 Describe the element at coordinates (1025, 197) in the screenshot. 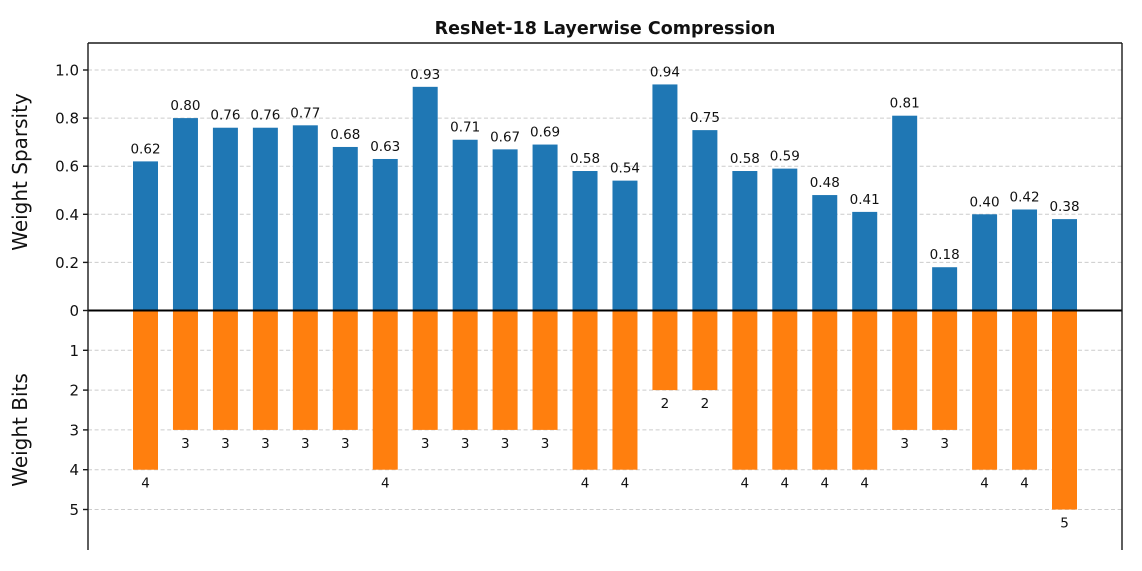

I see `sparsity-value-label: 0.42` at that location.